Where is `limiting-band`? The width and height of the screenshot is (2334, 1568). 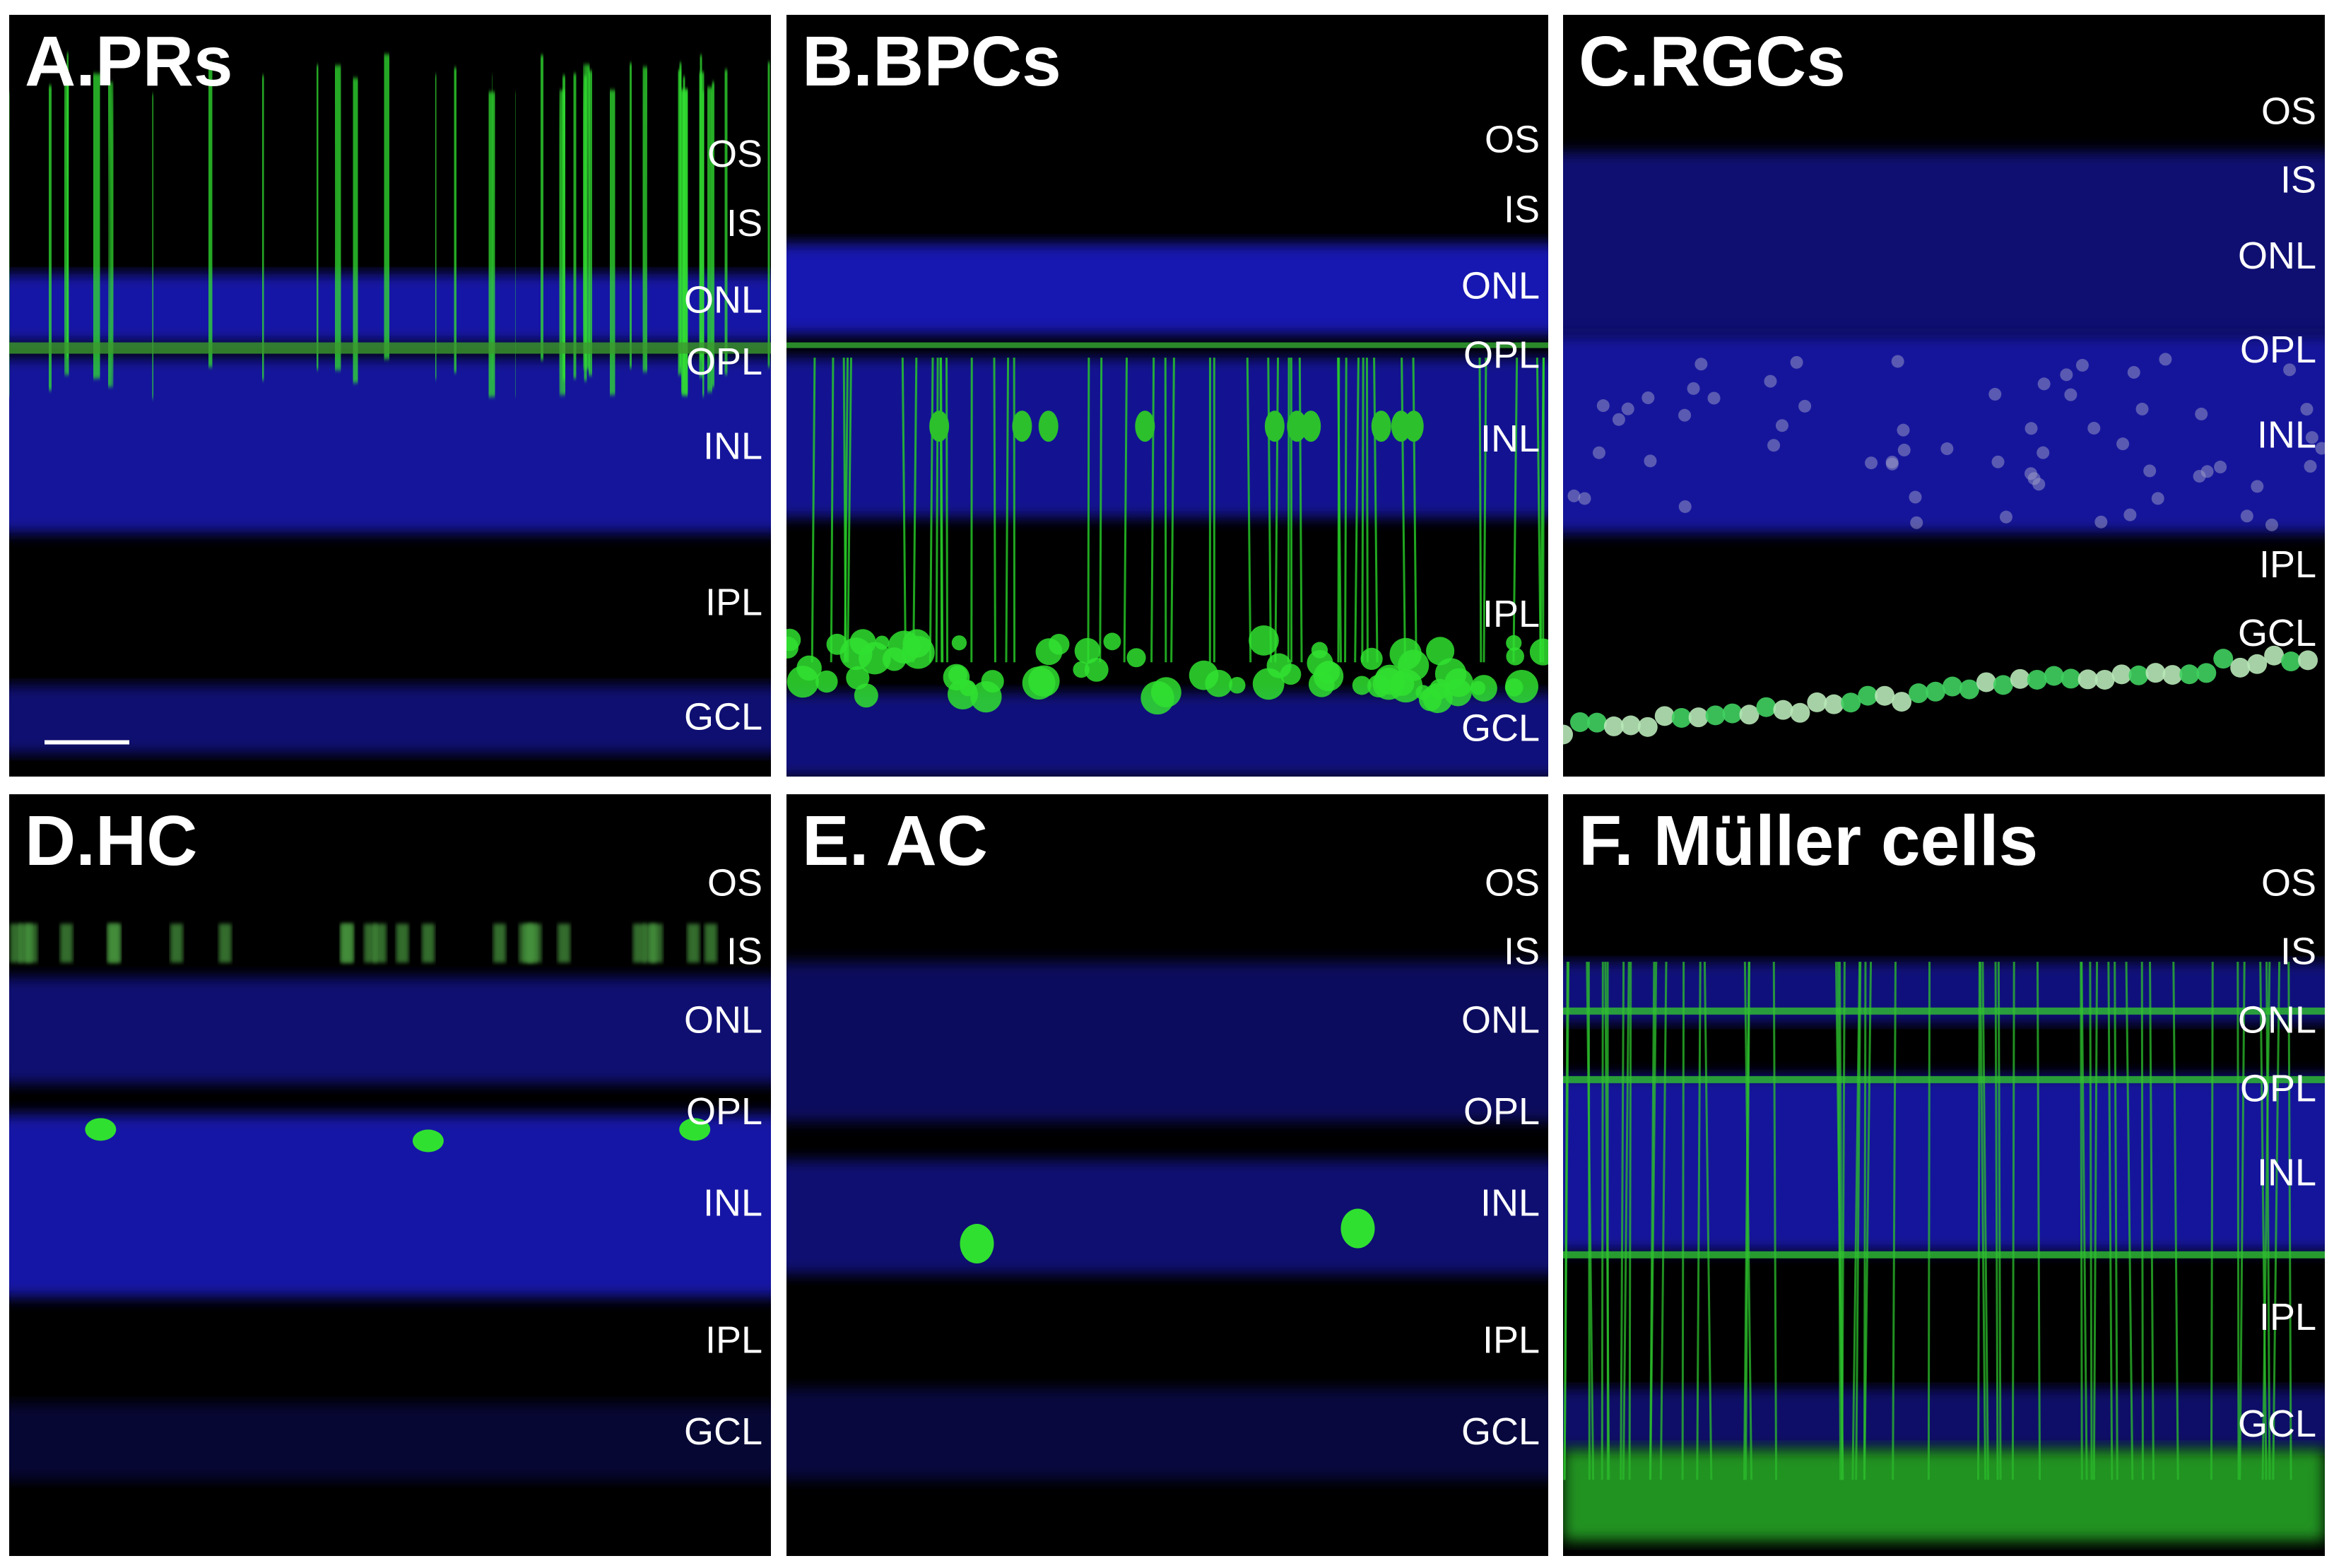
limiting-band is located at coordinates (1944, 1079).